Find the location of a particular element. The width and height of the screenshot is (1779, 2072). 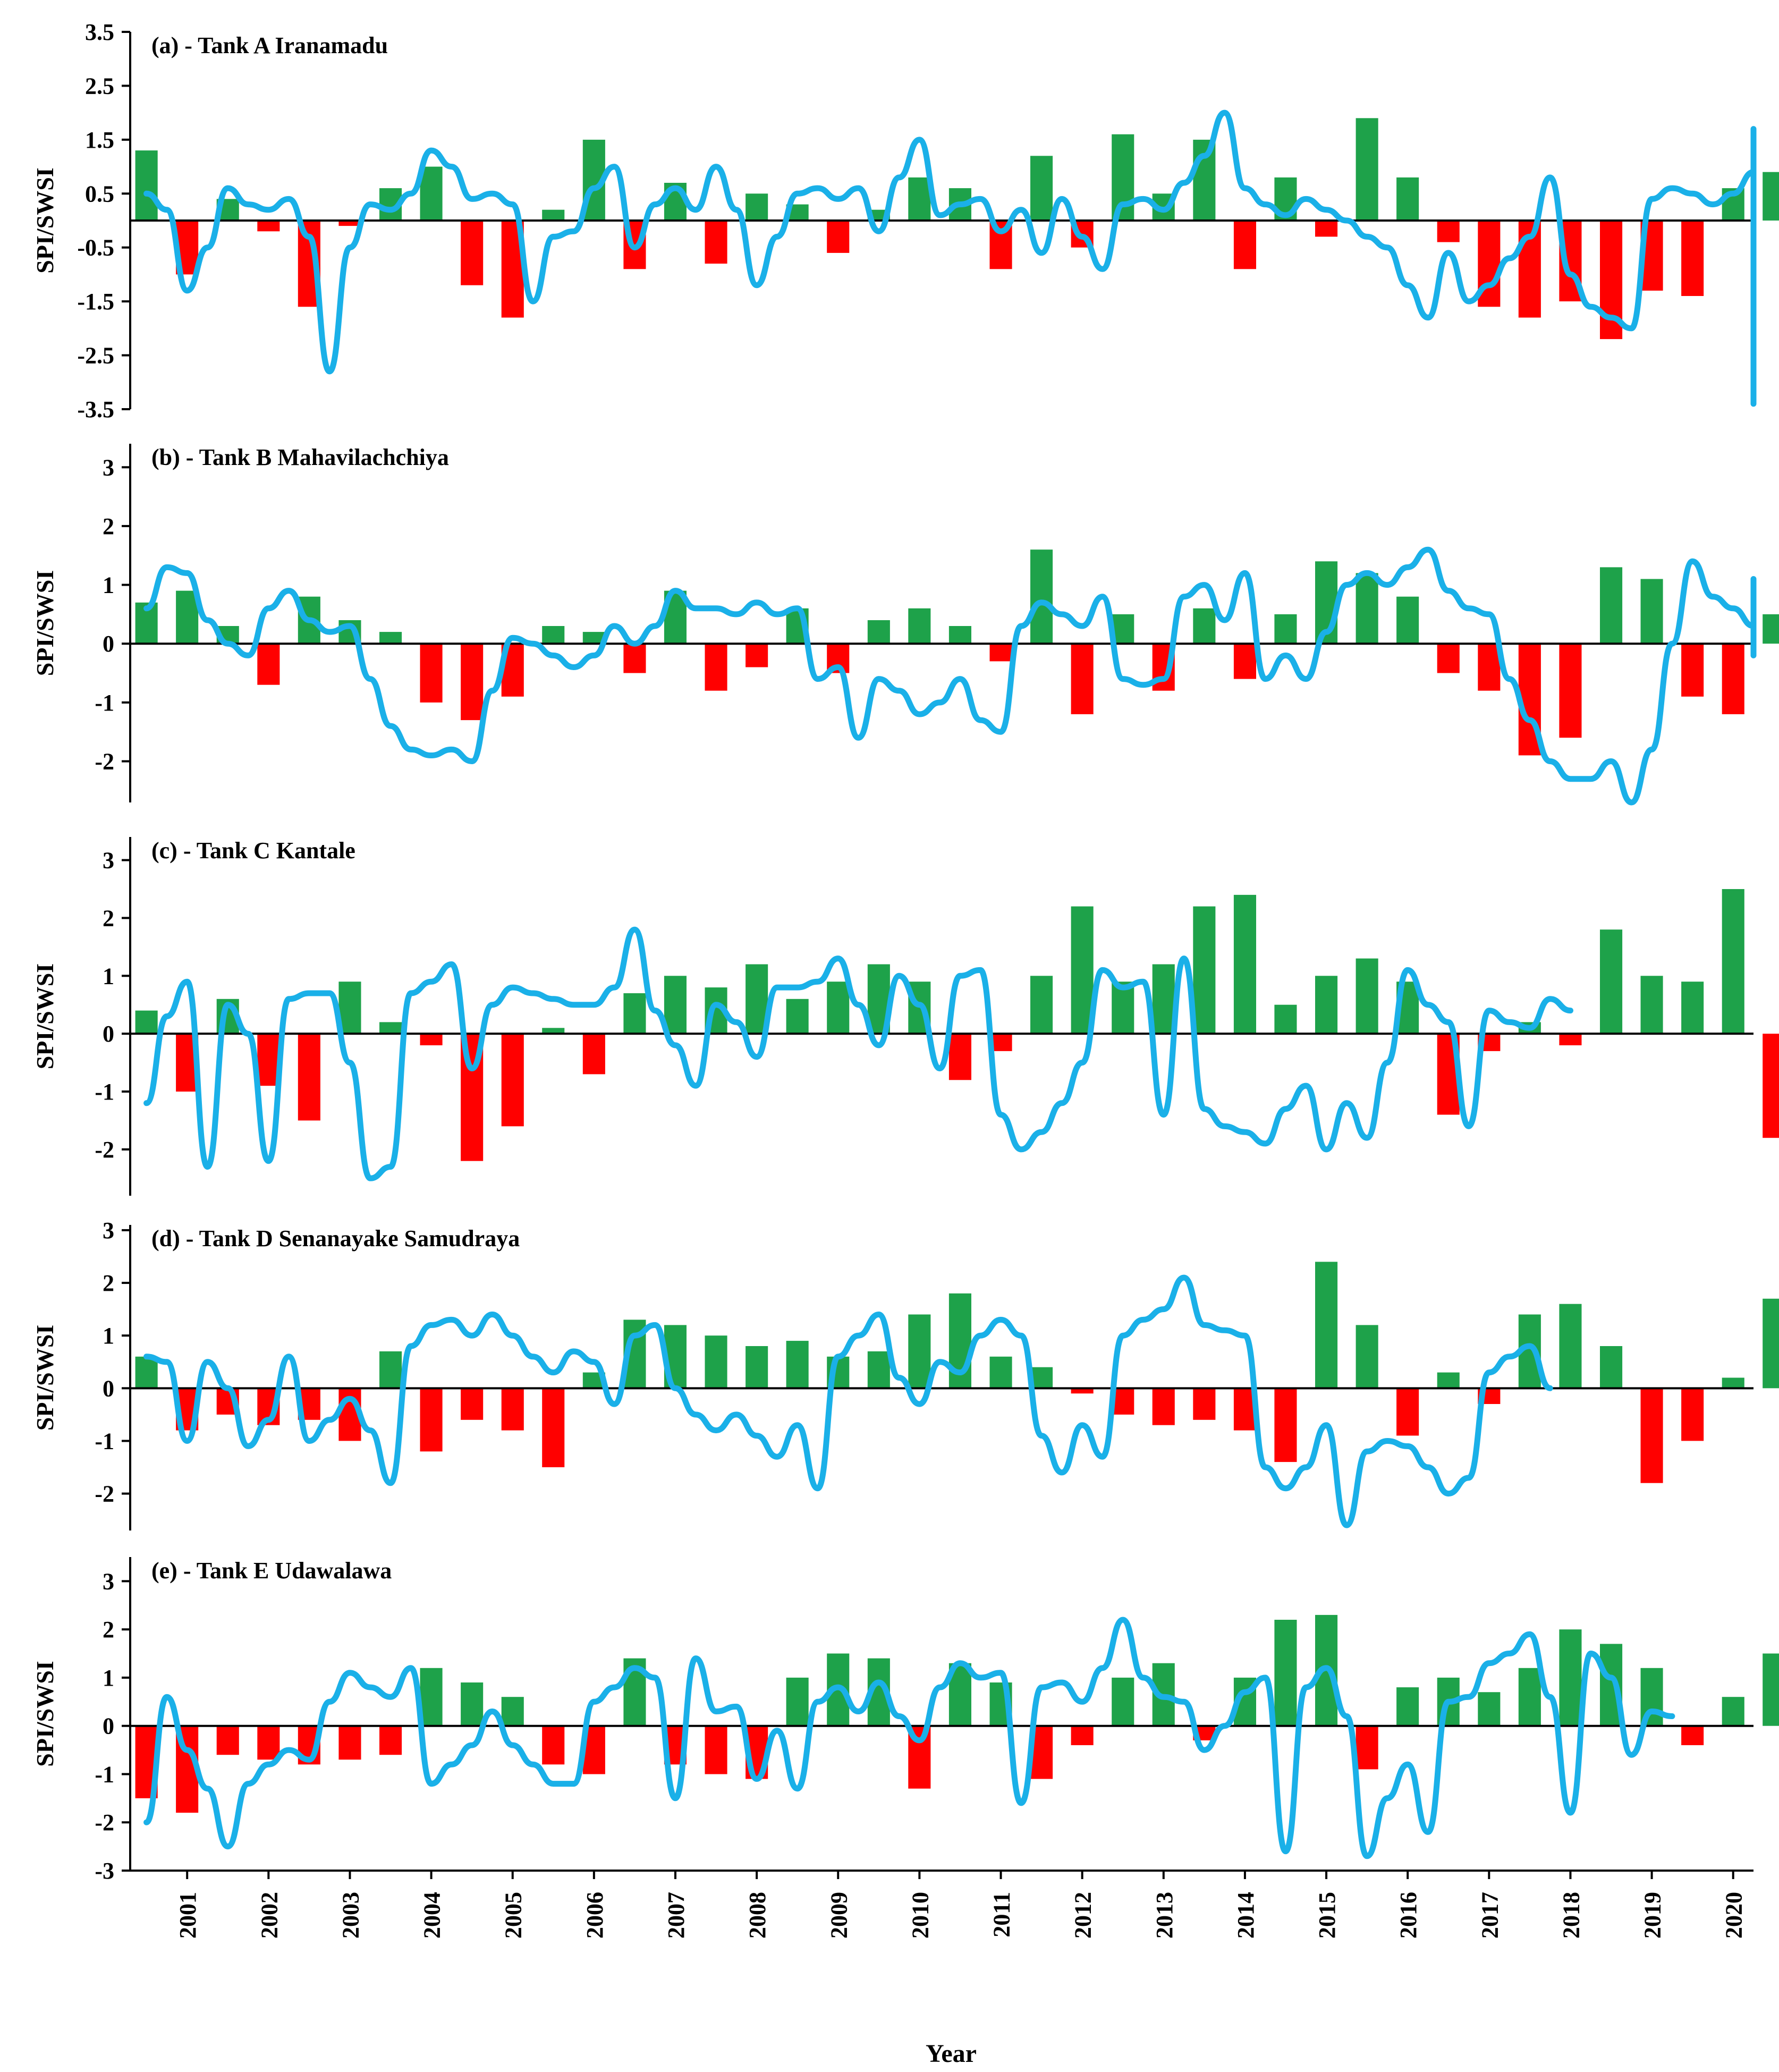

y-tick-label: -3 is located at coordinates (105, 1871).